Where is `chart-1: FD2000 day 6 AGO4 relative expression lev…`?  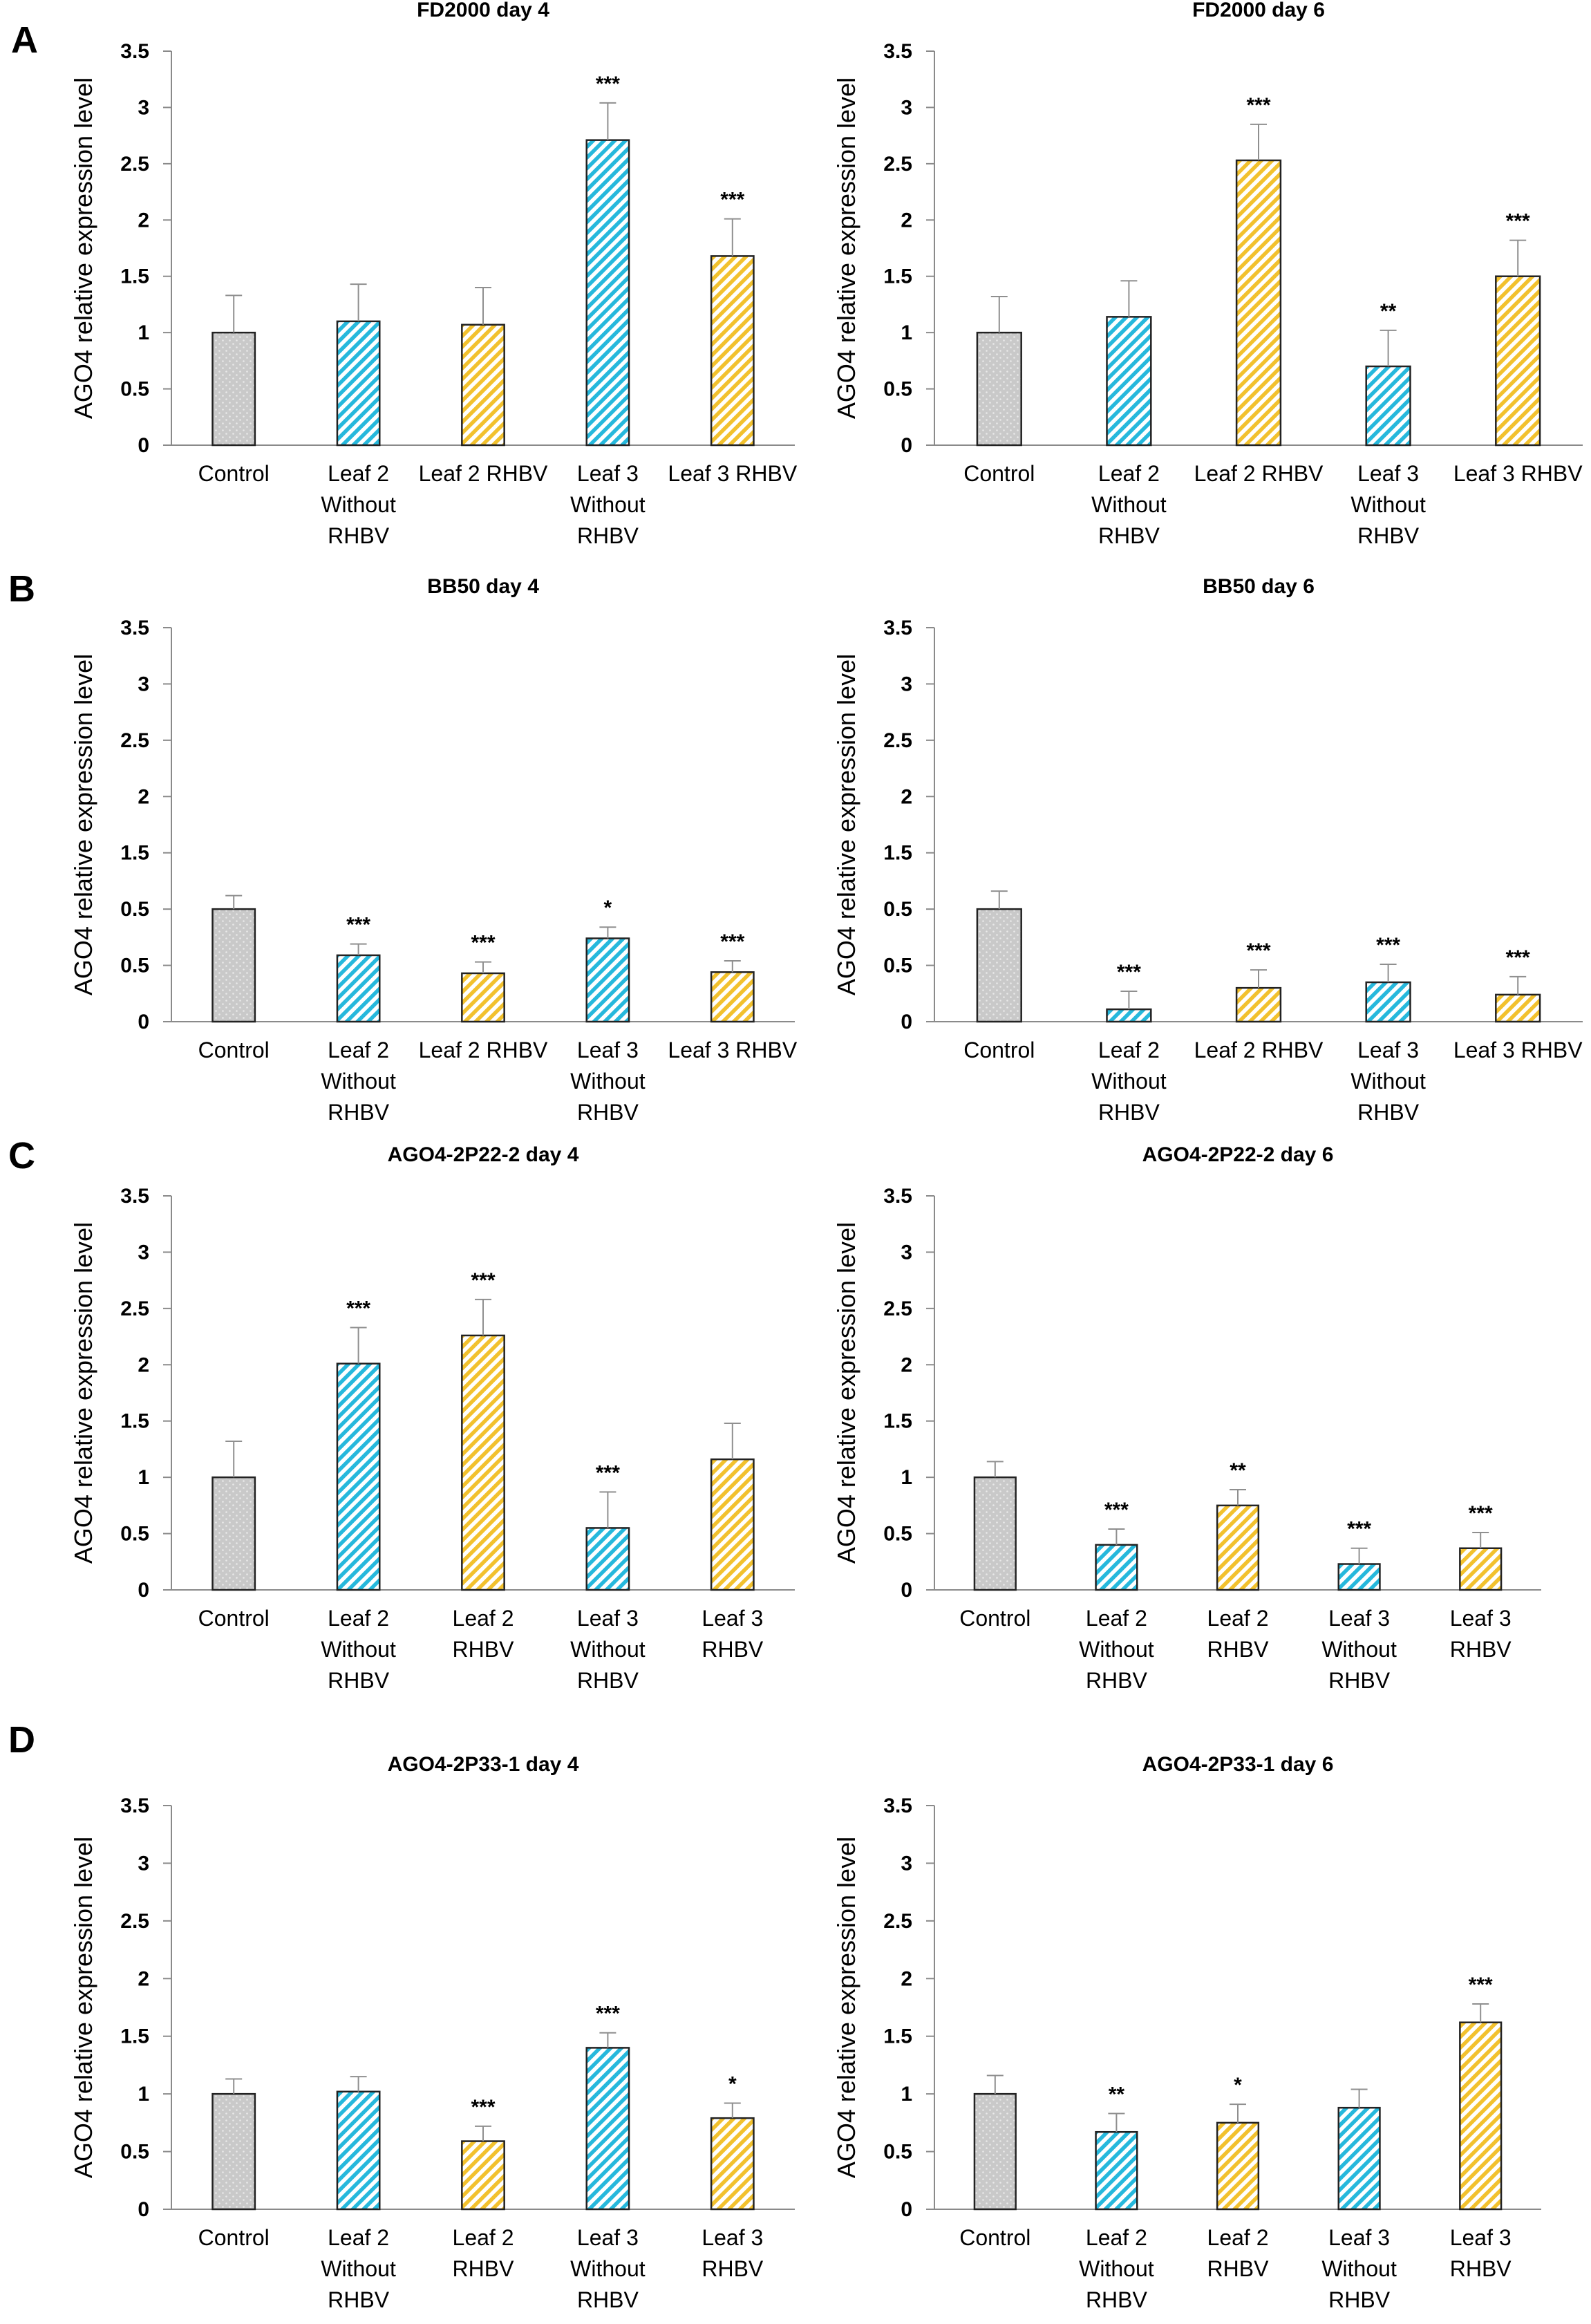 chart-1: FD2000 day 6 AGO4 relative expression lev… is located at coordinates (1207, 274).